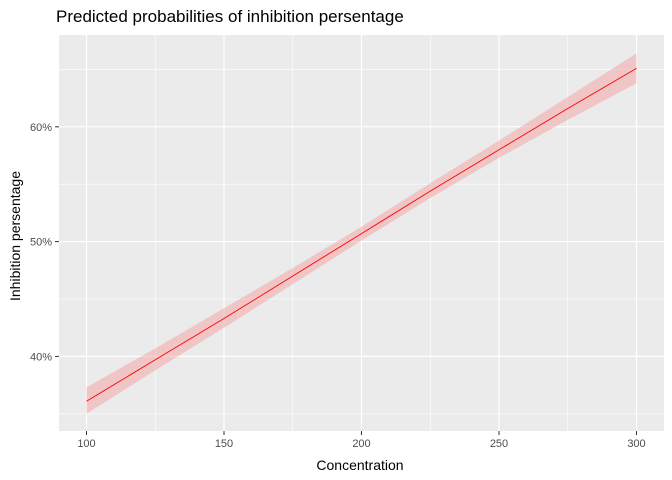  I want to click on y-tick-label: 60%, so click(41, 128).